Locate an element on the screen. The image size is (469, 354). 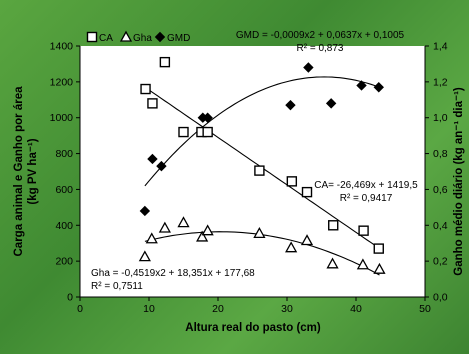
y-right-tick-label: 0,4 is located at coordinates (440, 226).